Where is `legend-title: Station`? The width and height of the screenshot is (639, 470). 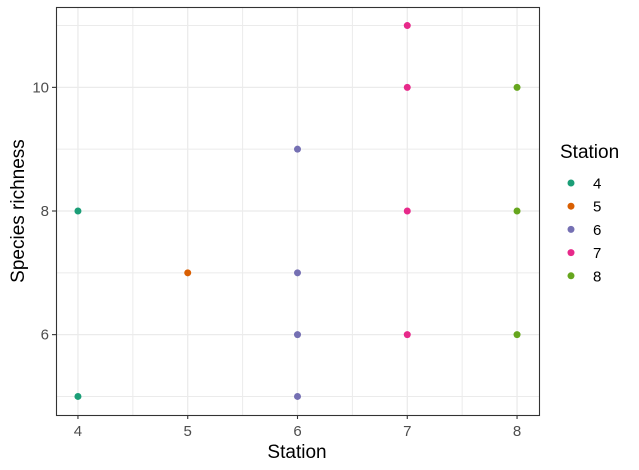 legend-title: Station is located at coordinates (589, 152).